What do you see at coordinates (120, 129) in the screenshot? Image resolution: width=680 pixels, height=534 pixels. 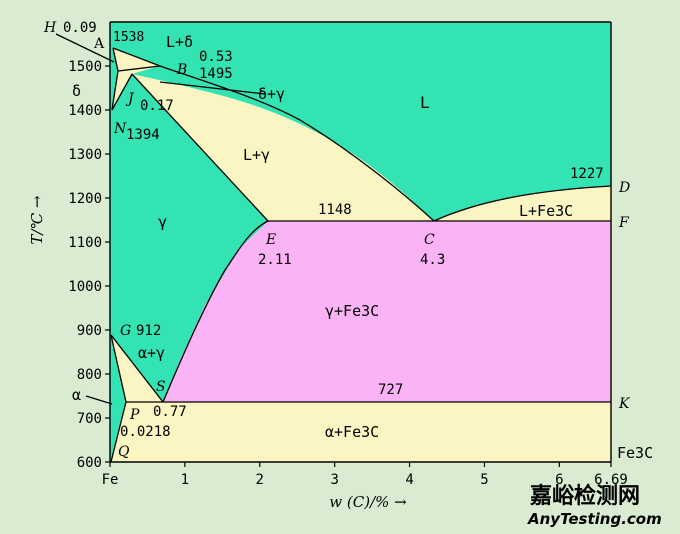 I see `point-n-label: N` at bounding box center [120, 129].